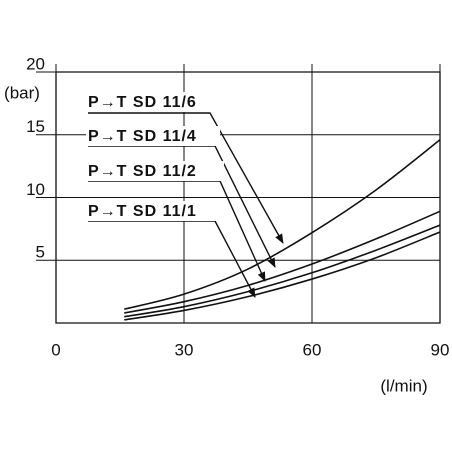 This screenshot has height=452, width=452. Describe the element at coordinates (142, 211) in the screenshot. I see `series-label: P→T SD 11/1` at that location.